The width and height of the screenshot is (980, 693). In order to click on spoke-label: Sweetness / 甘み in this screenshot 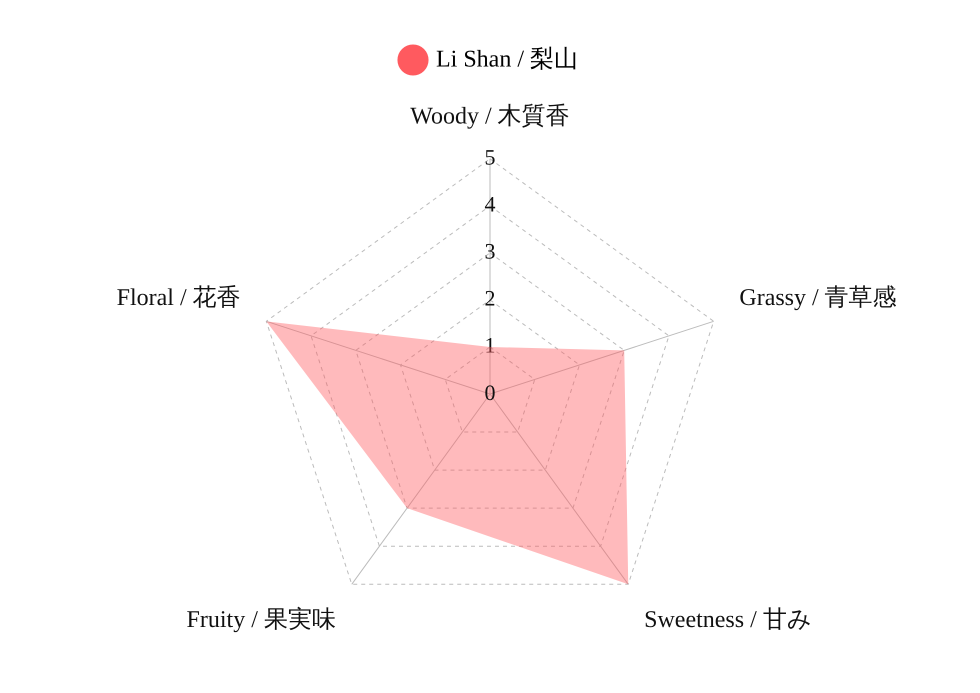, I will do `click(728, 619)`.